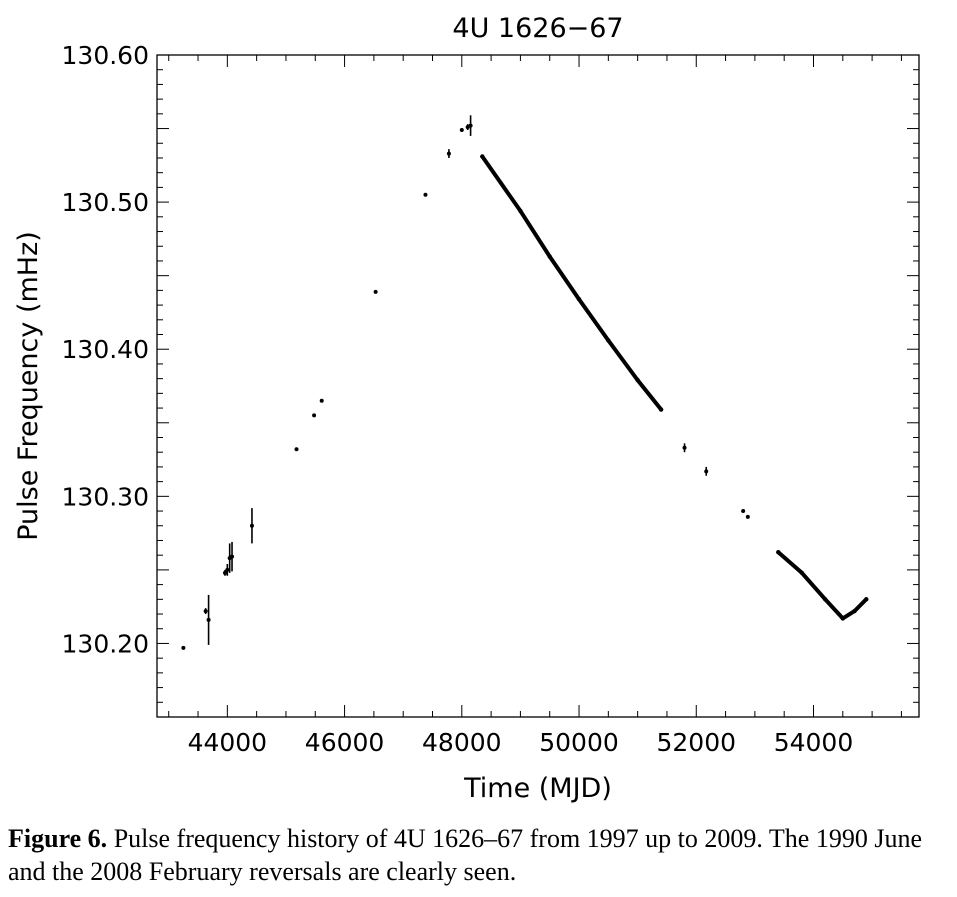 Image resolution: width=957 pixels, height=897 pixels. What do you see at coordinates (28, 386) in the screenshot?
I see `y-axis-label: Pulse Frequency (mHz)` at bounding box center [28, 386].